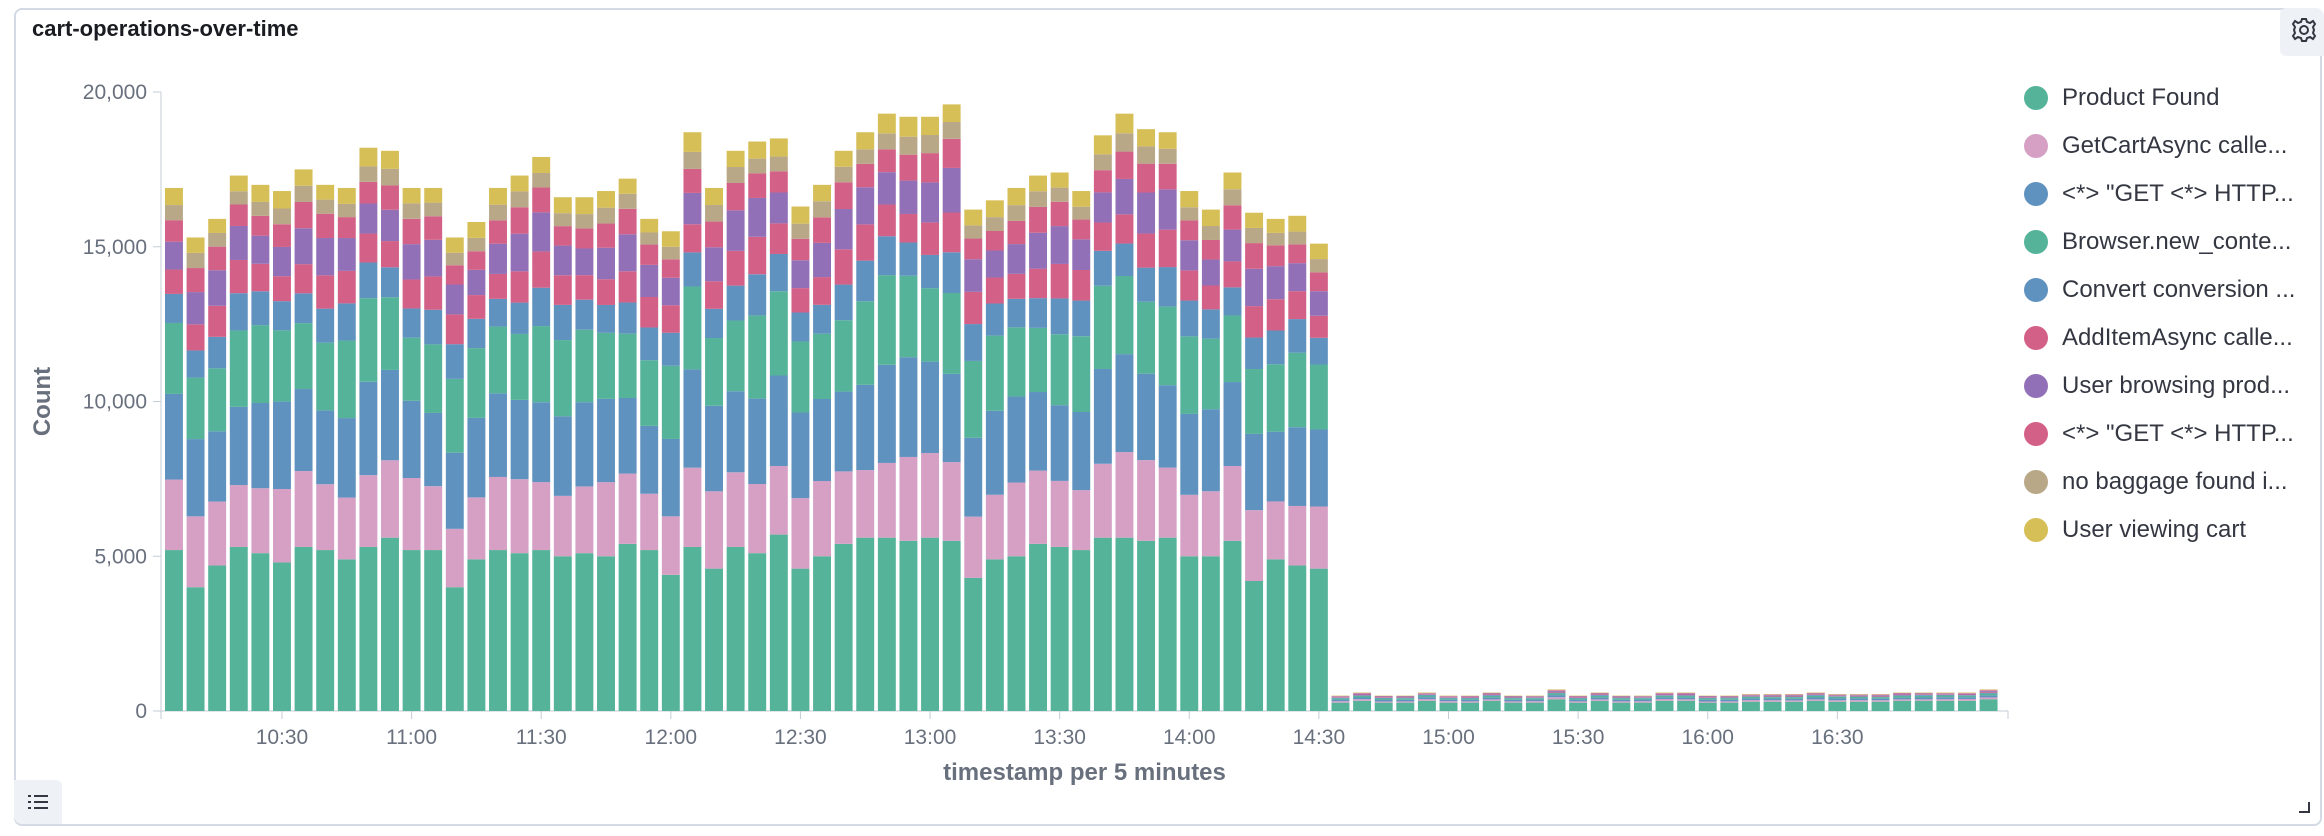  Describe the element at coordinates (1707, 737) in the screenshot. I see `x-tick-label: 16:00` at that location.